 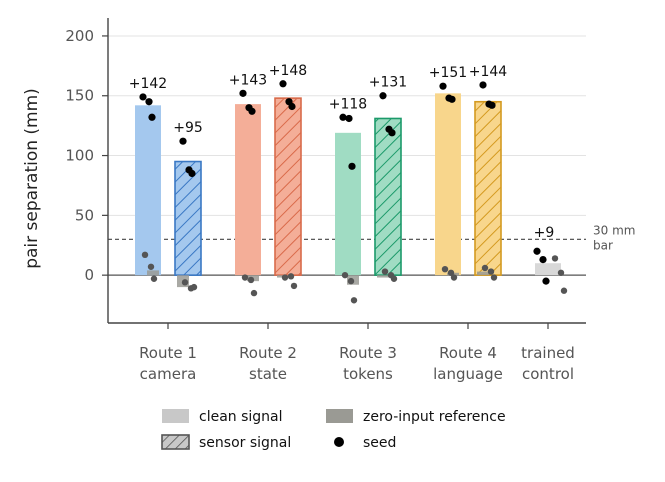 What do you see at coordinates (148, 84) in the screenshot?
I see `data-label-clean-cat0: +142` at bounding box center [148, 84].